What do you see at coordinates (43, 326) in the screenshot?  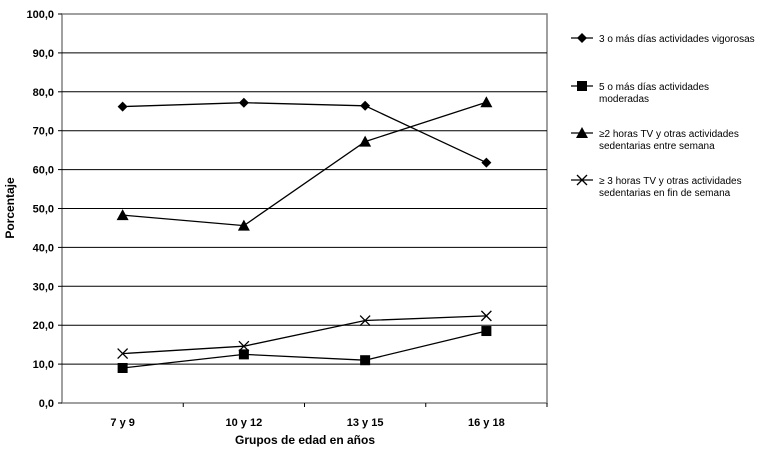 I see `y-tick-label: 20,0` at bounding box center [43, 326].